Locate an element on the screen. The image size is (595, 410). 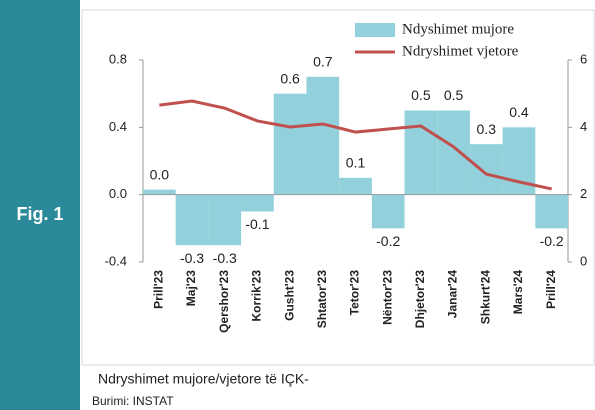
y2-tick-label: 6 is located at coordinates (583, 58).